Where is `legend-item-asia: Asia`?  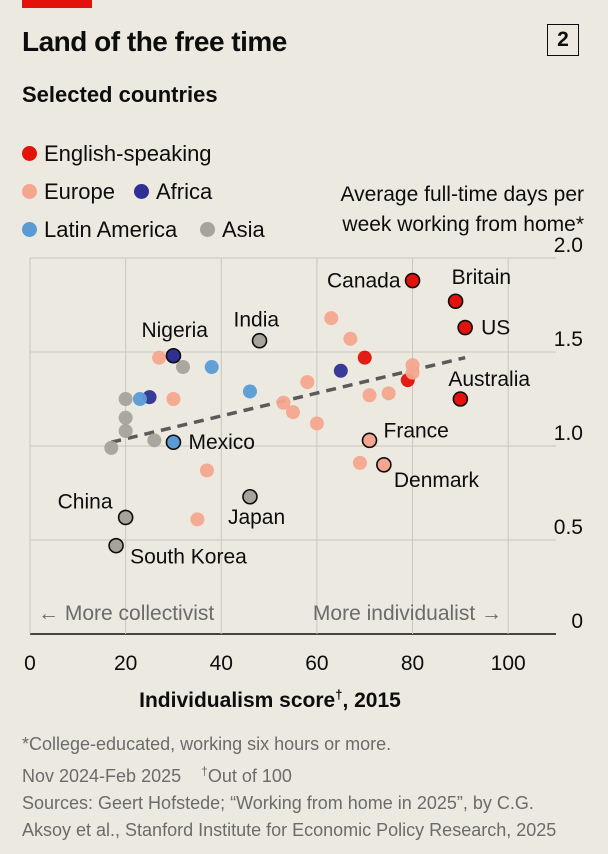 legend-item-asia: Asia is located at coordinates (232, 230).